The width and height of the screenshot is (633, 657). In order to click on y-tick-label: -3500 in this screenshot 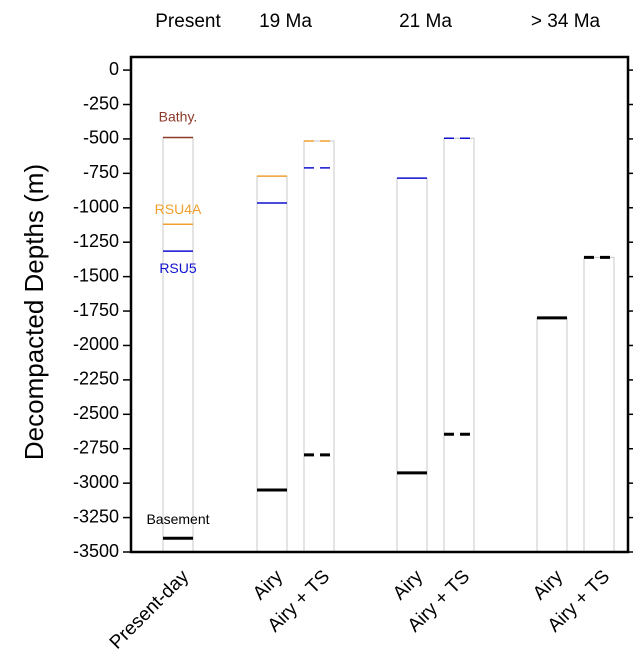, I will do `click(96, 551)`.